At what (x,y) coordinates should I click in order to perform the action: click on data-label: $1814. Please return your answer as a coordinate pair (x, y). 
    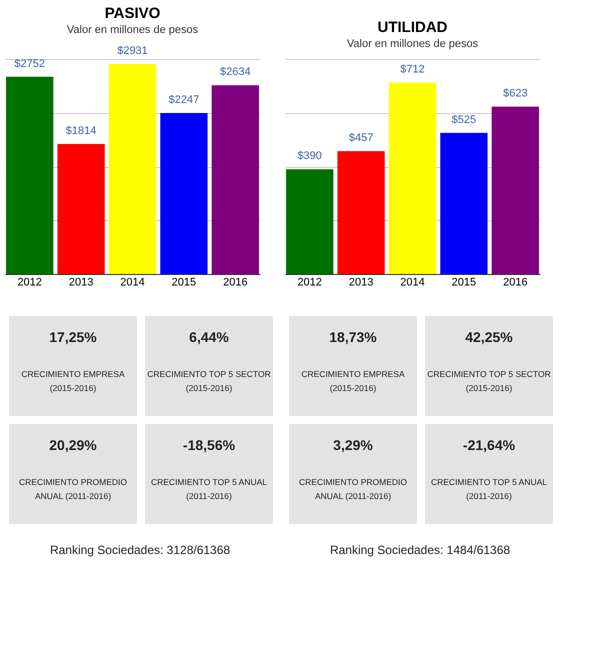
    Looking at the image, I should click on (81, 130).